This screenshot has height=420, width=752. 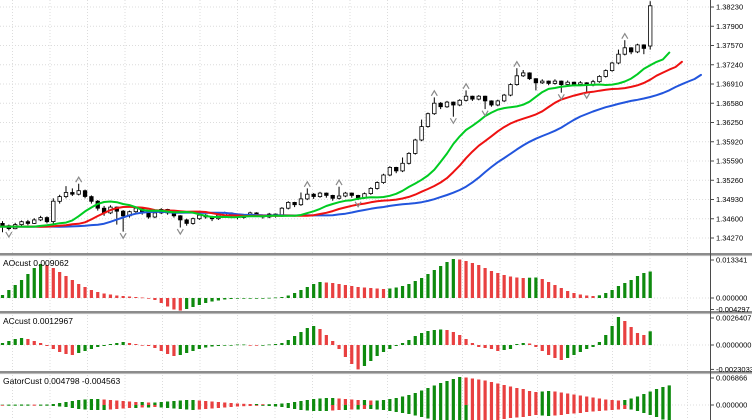 I want to click on price-axis-label: 1.36910, so click(x=729, y=84).